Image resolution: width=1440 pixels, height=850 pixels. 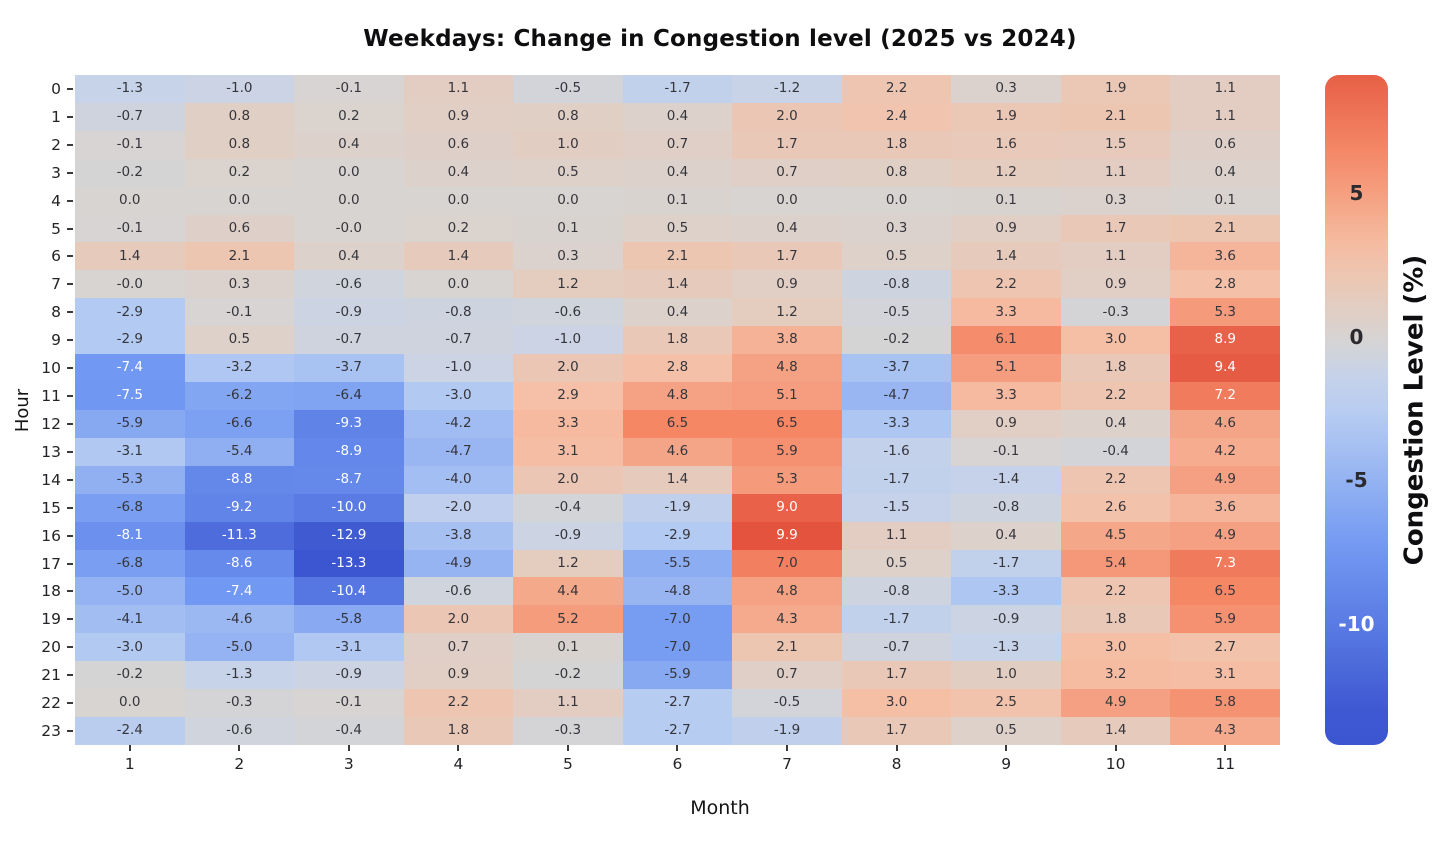 I want to click on heatmap-cell: 4.3, so click(x=787, y=619).